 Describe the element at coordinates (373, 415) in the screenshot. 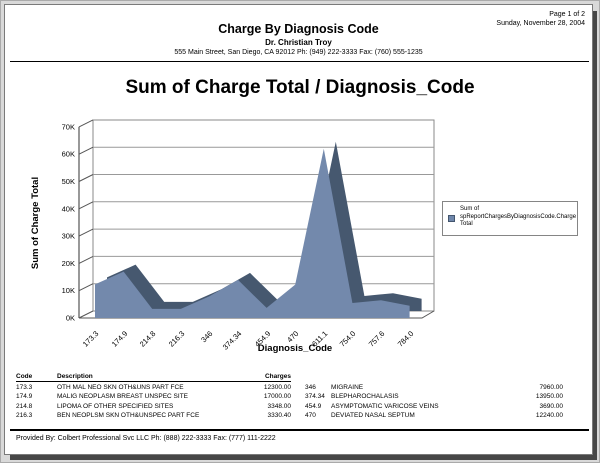

I see `description-cell: DEVIATED NASAL SEPTUM` at that location.